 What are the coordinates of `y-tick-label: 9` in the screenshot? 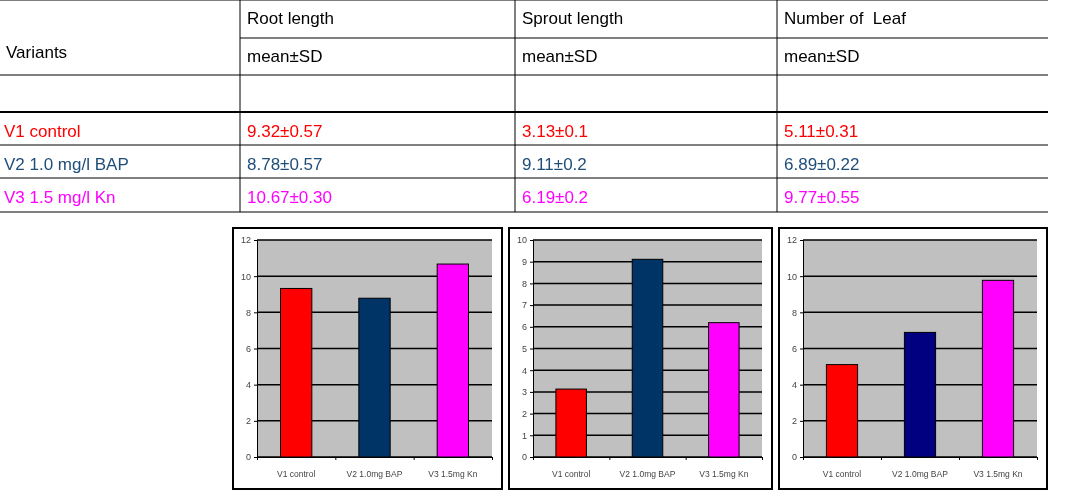 It's located at (524, 262).